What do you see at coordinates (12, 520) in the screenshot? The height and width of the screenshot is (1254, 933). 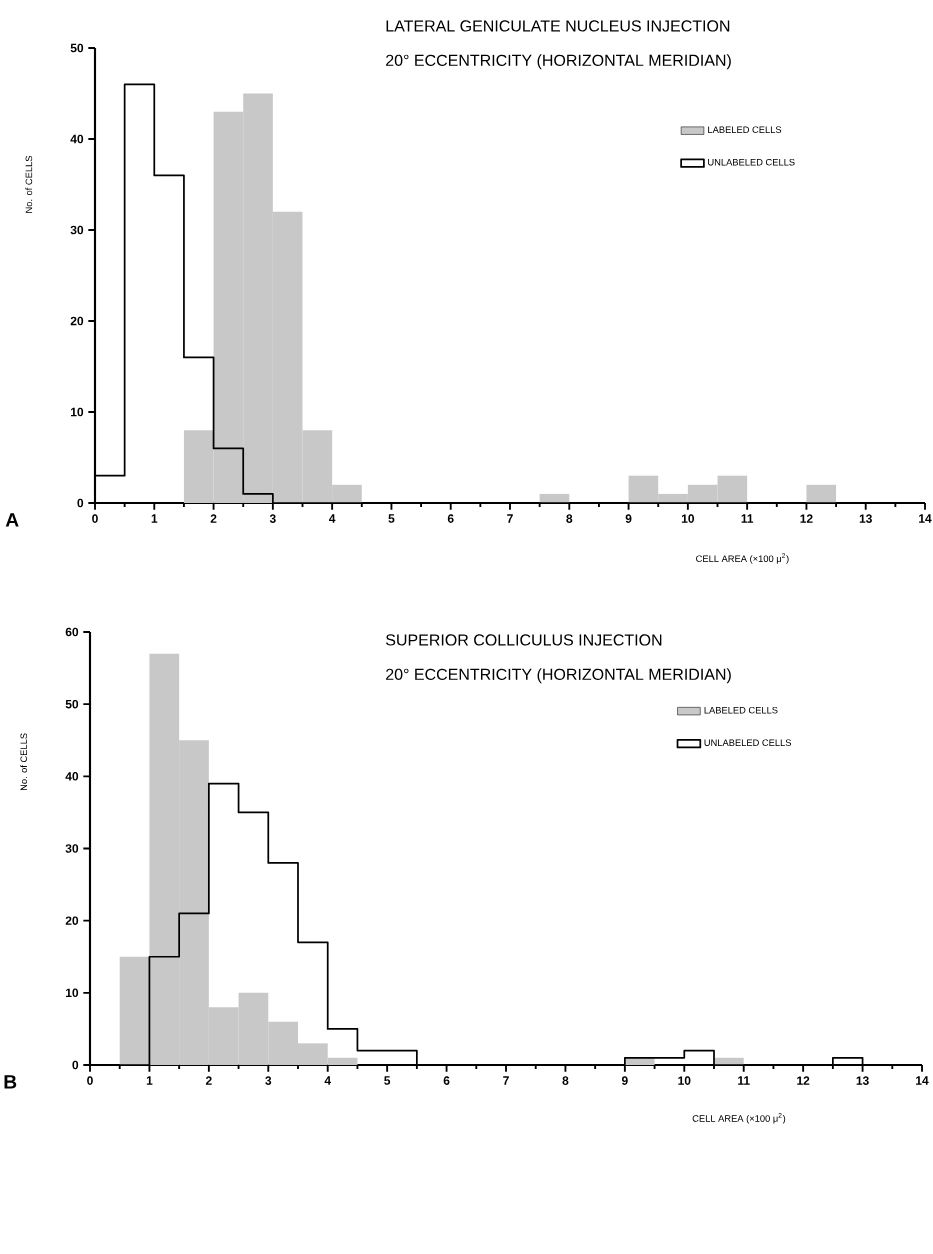 I see `text: A` at bounding box center [12, 520].